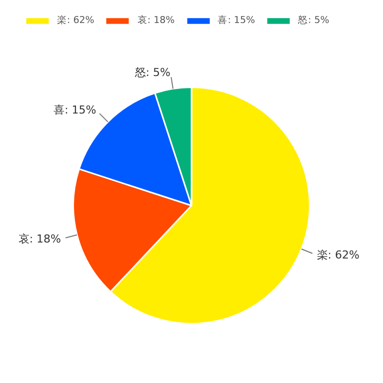 This screenshot has height=383, width=383. Describe the element at coordinates (156, 20) in the screenshot. I see `legend-label: 哀: 18%` at that location.